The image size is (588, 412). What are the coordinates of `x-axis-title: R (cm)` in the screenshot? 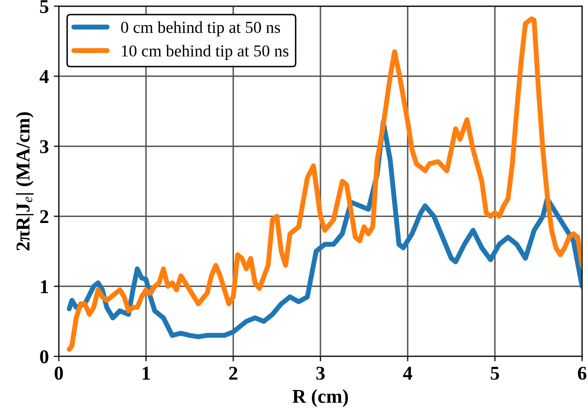 It's located at (320, 398).